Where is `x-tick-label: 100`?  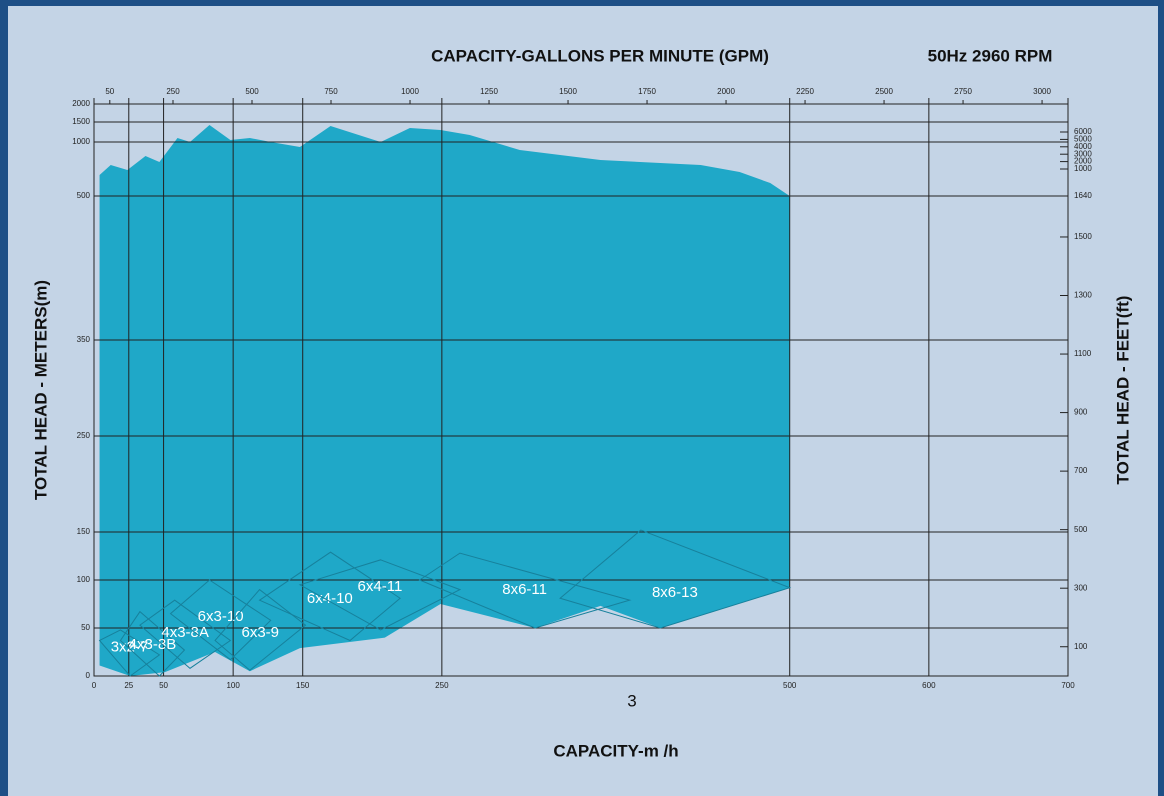 x-tick-label: 100 is located at coordinates (233, 685).